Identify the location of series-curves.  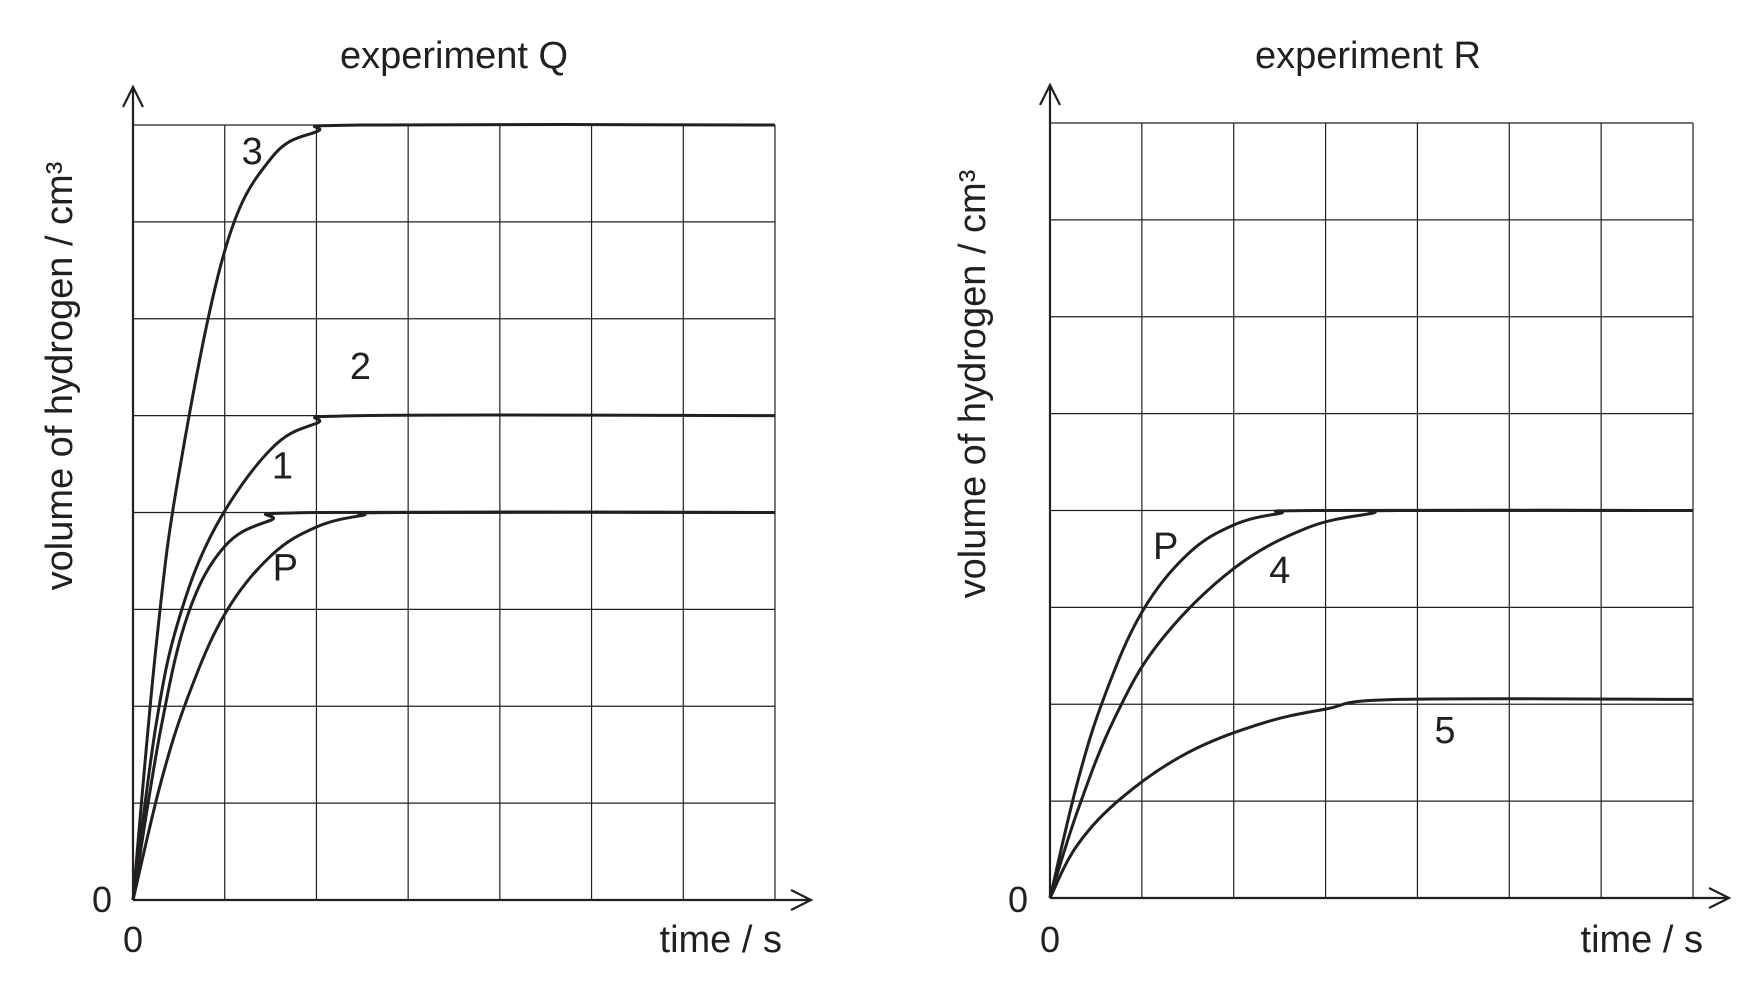
(1371, 703).